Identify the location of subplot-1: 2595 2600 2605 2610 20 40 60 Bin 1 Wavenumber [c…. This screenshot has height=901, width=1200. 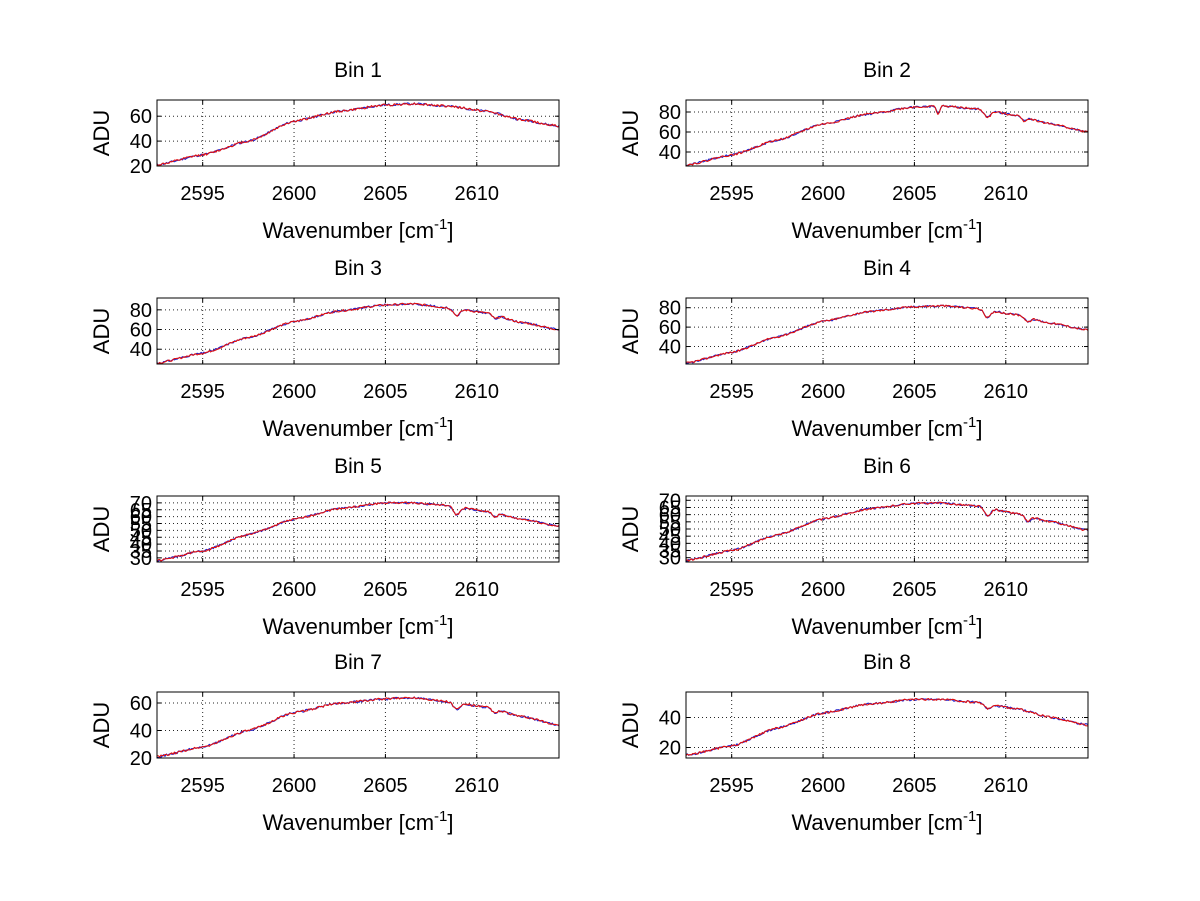
(324, 151).